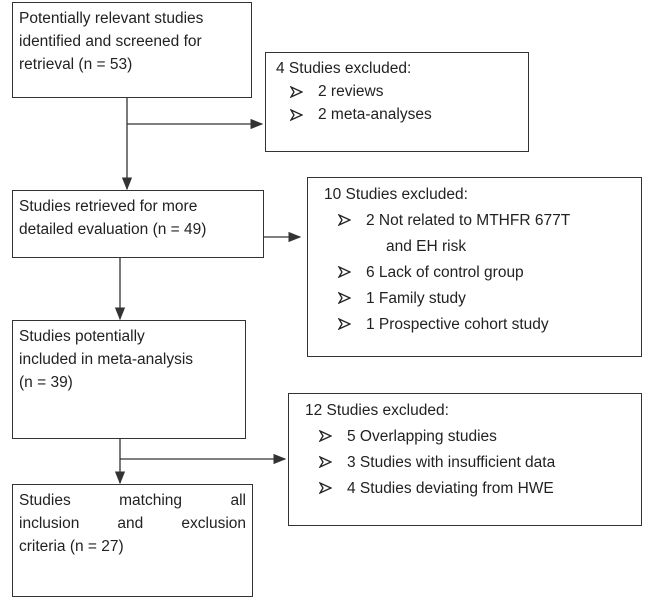 The image size is (647, 600). I want to click on item-text: 4 Studies deviating from HWE, so click(450, 488).